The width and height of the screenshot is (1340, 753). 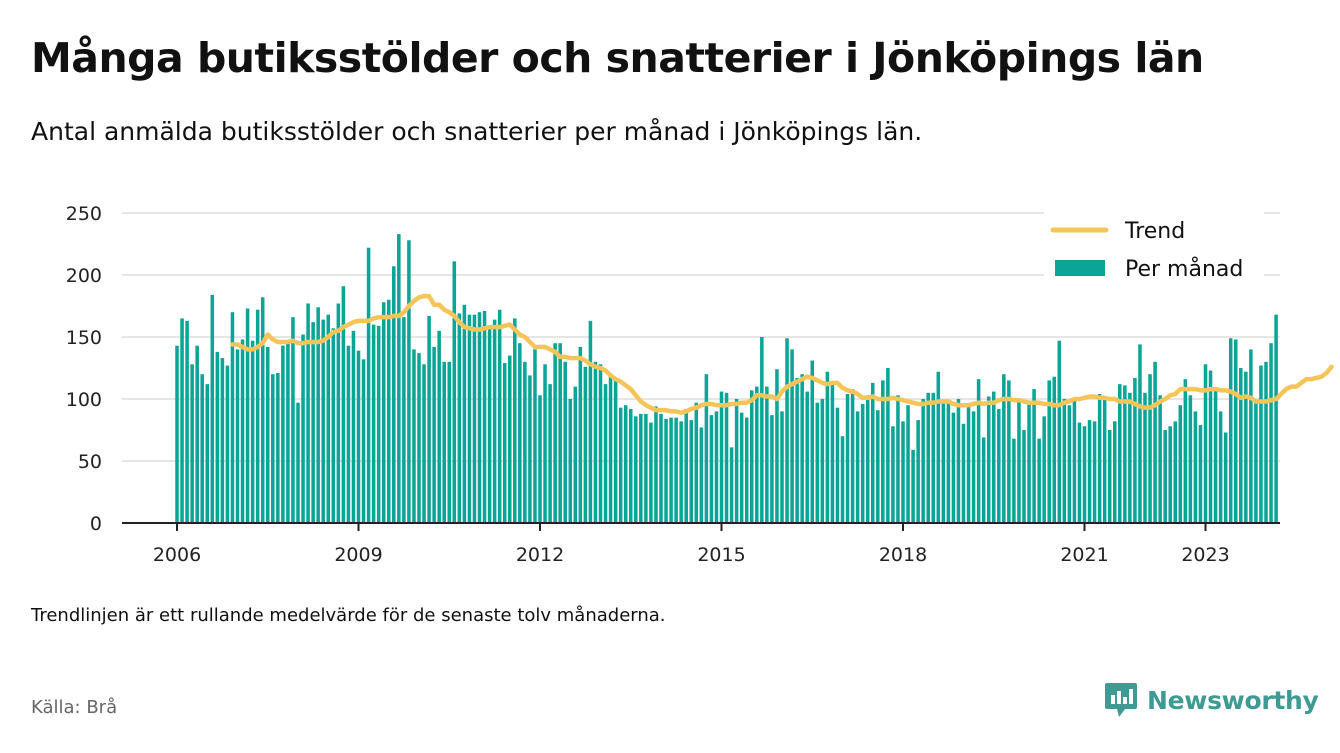 I want to click on x-tick-label: 2023, so click(x=1205, y=555).